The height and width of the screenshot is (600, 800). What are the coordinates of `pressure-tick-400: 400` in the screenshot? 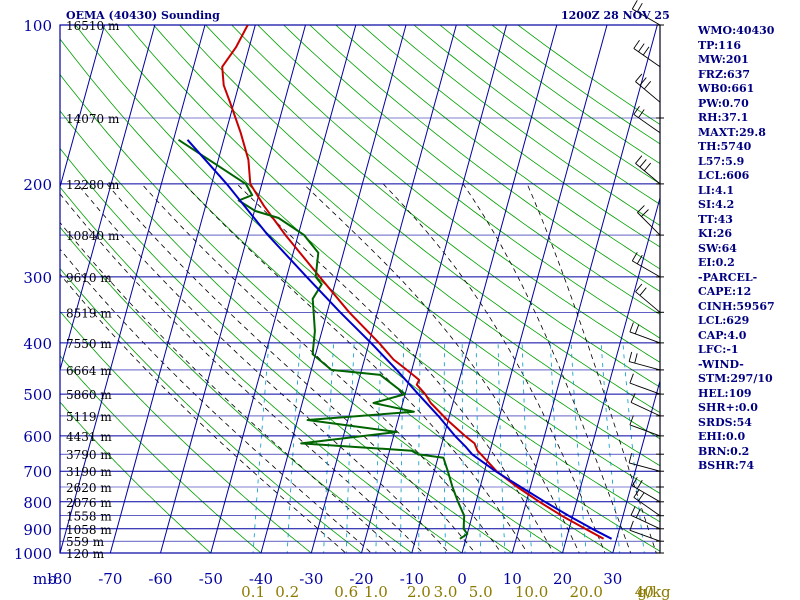 It's located at (37, 344).